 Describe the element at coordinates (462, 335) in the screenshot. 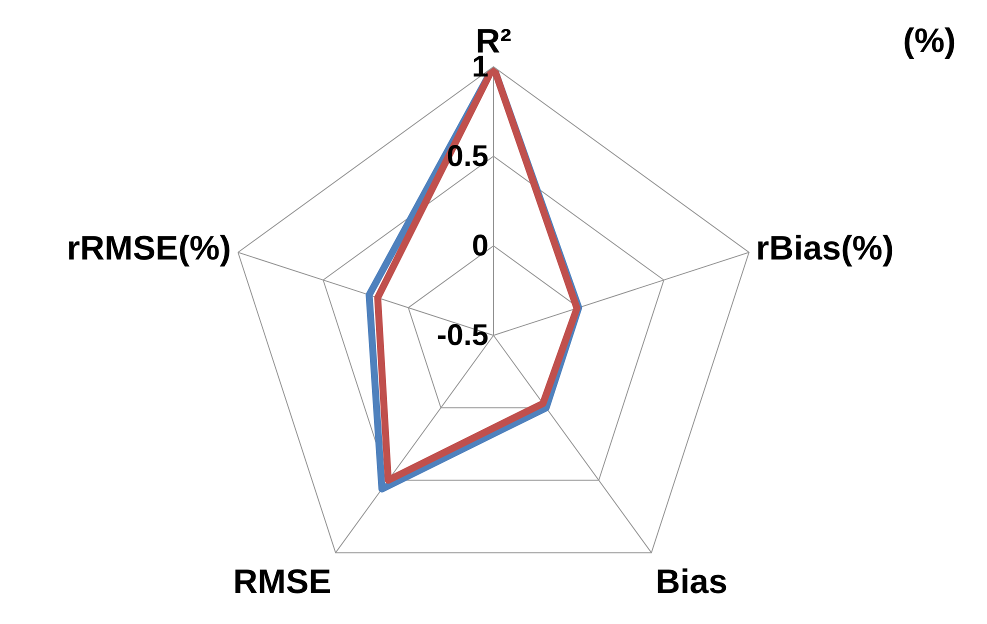

I see `y-tick-label: -0.5` at that location.